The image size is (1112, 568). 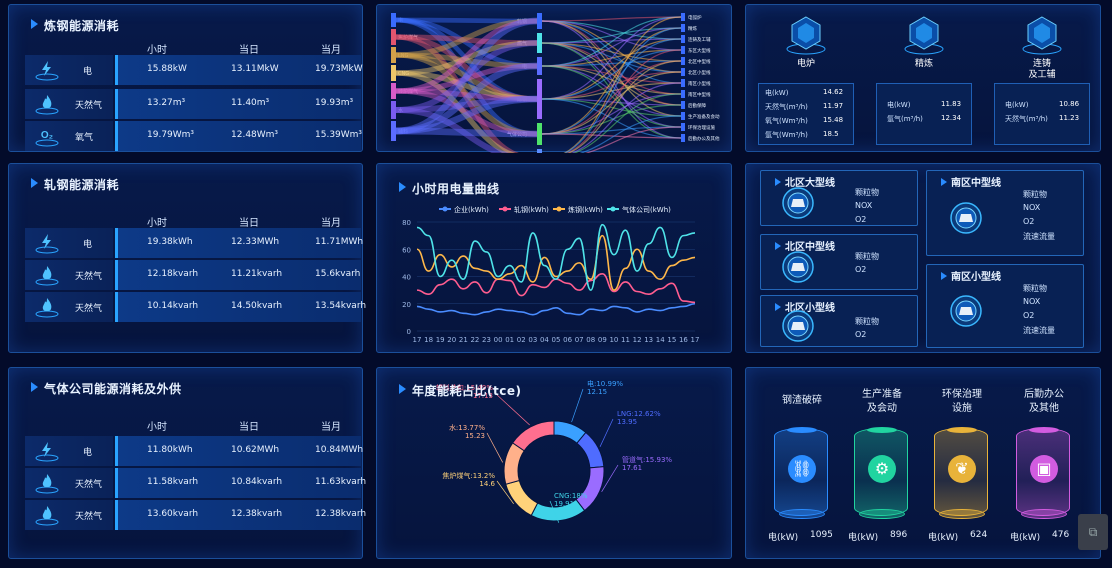 I want to click on facility-cylinder: ⚙, so click(x=881, y=473).